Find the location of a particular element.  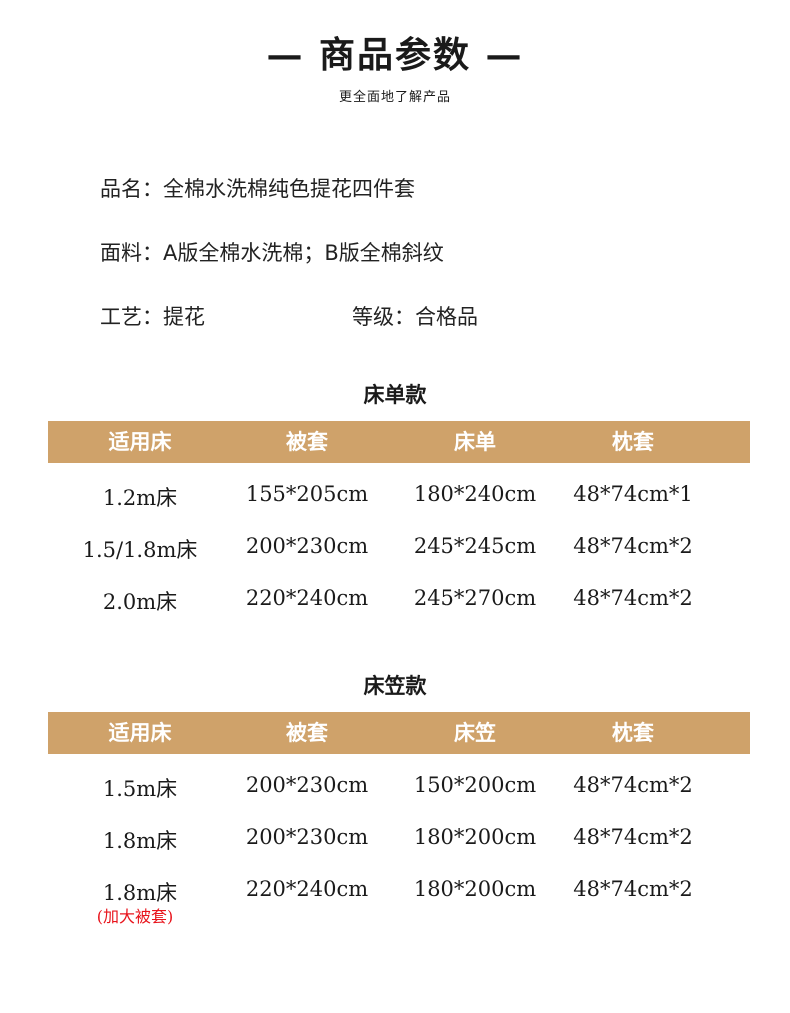

page-subtitle: 更全面地了解产品 is located at coordinates (394, 97).